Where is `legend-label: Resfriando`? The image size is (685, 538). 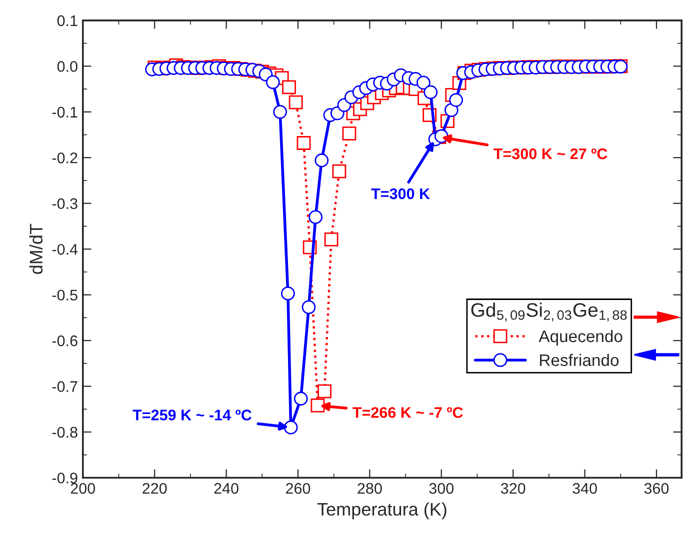
legend-label: Resfriando is located at coordinates (579, 360).